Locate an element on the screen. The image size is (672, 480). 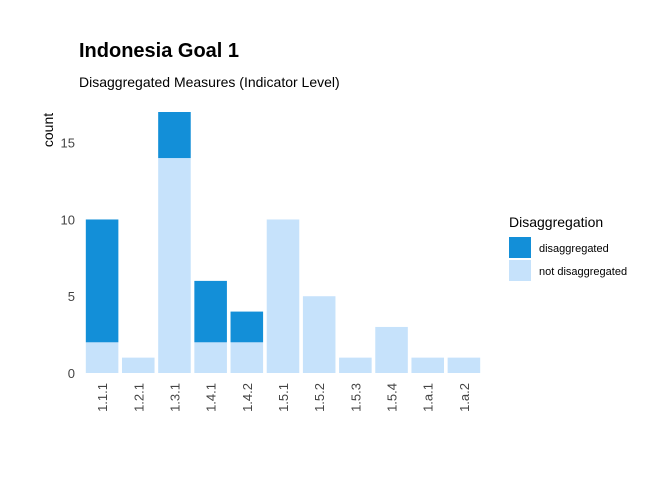
legend-title: Disaggregation is located at coordinates (556, 222).